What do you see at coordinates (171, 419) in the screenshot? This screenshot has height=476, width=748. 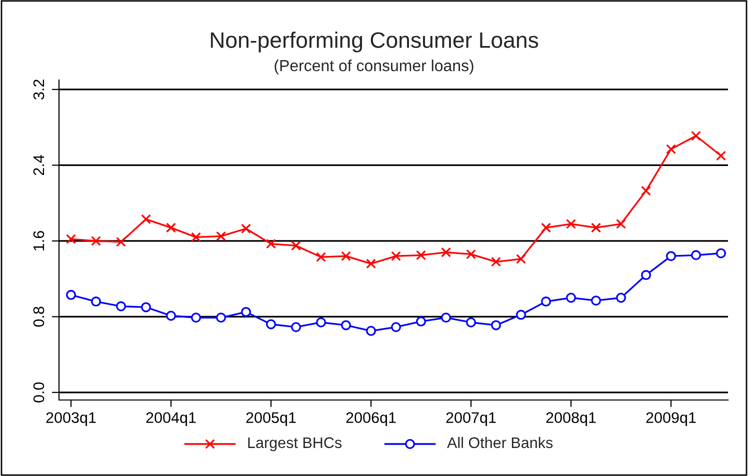 I see `x-tick-label: 2004q1` at bounding box center [171, 419].